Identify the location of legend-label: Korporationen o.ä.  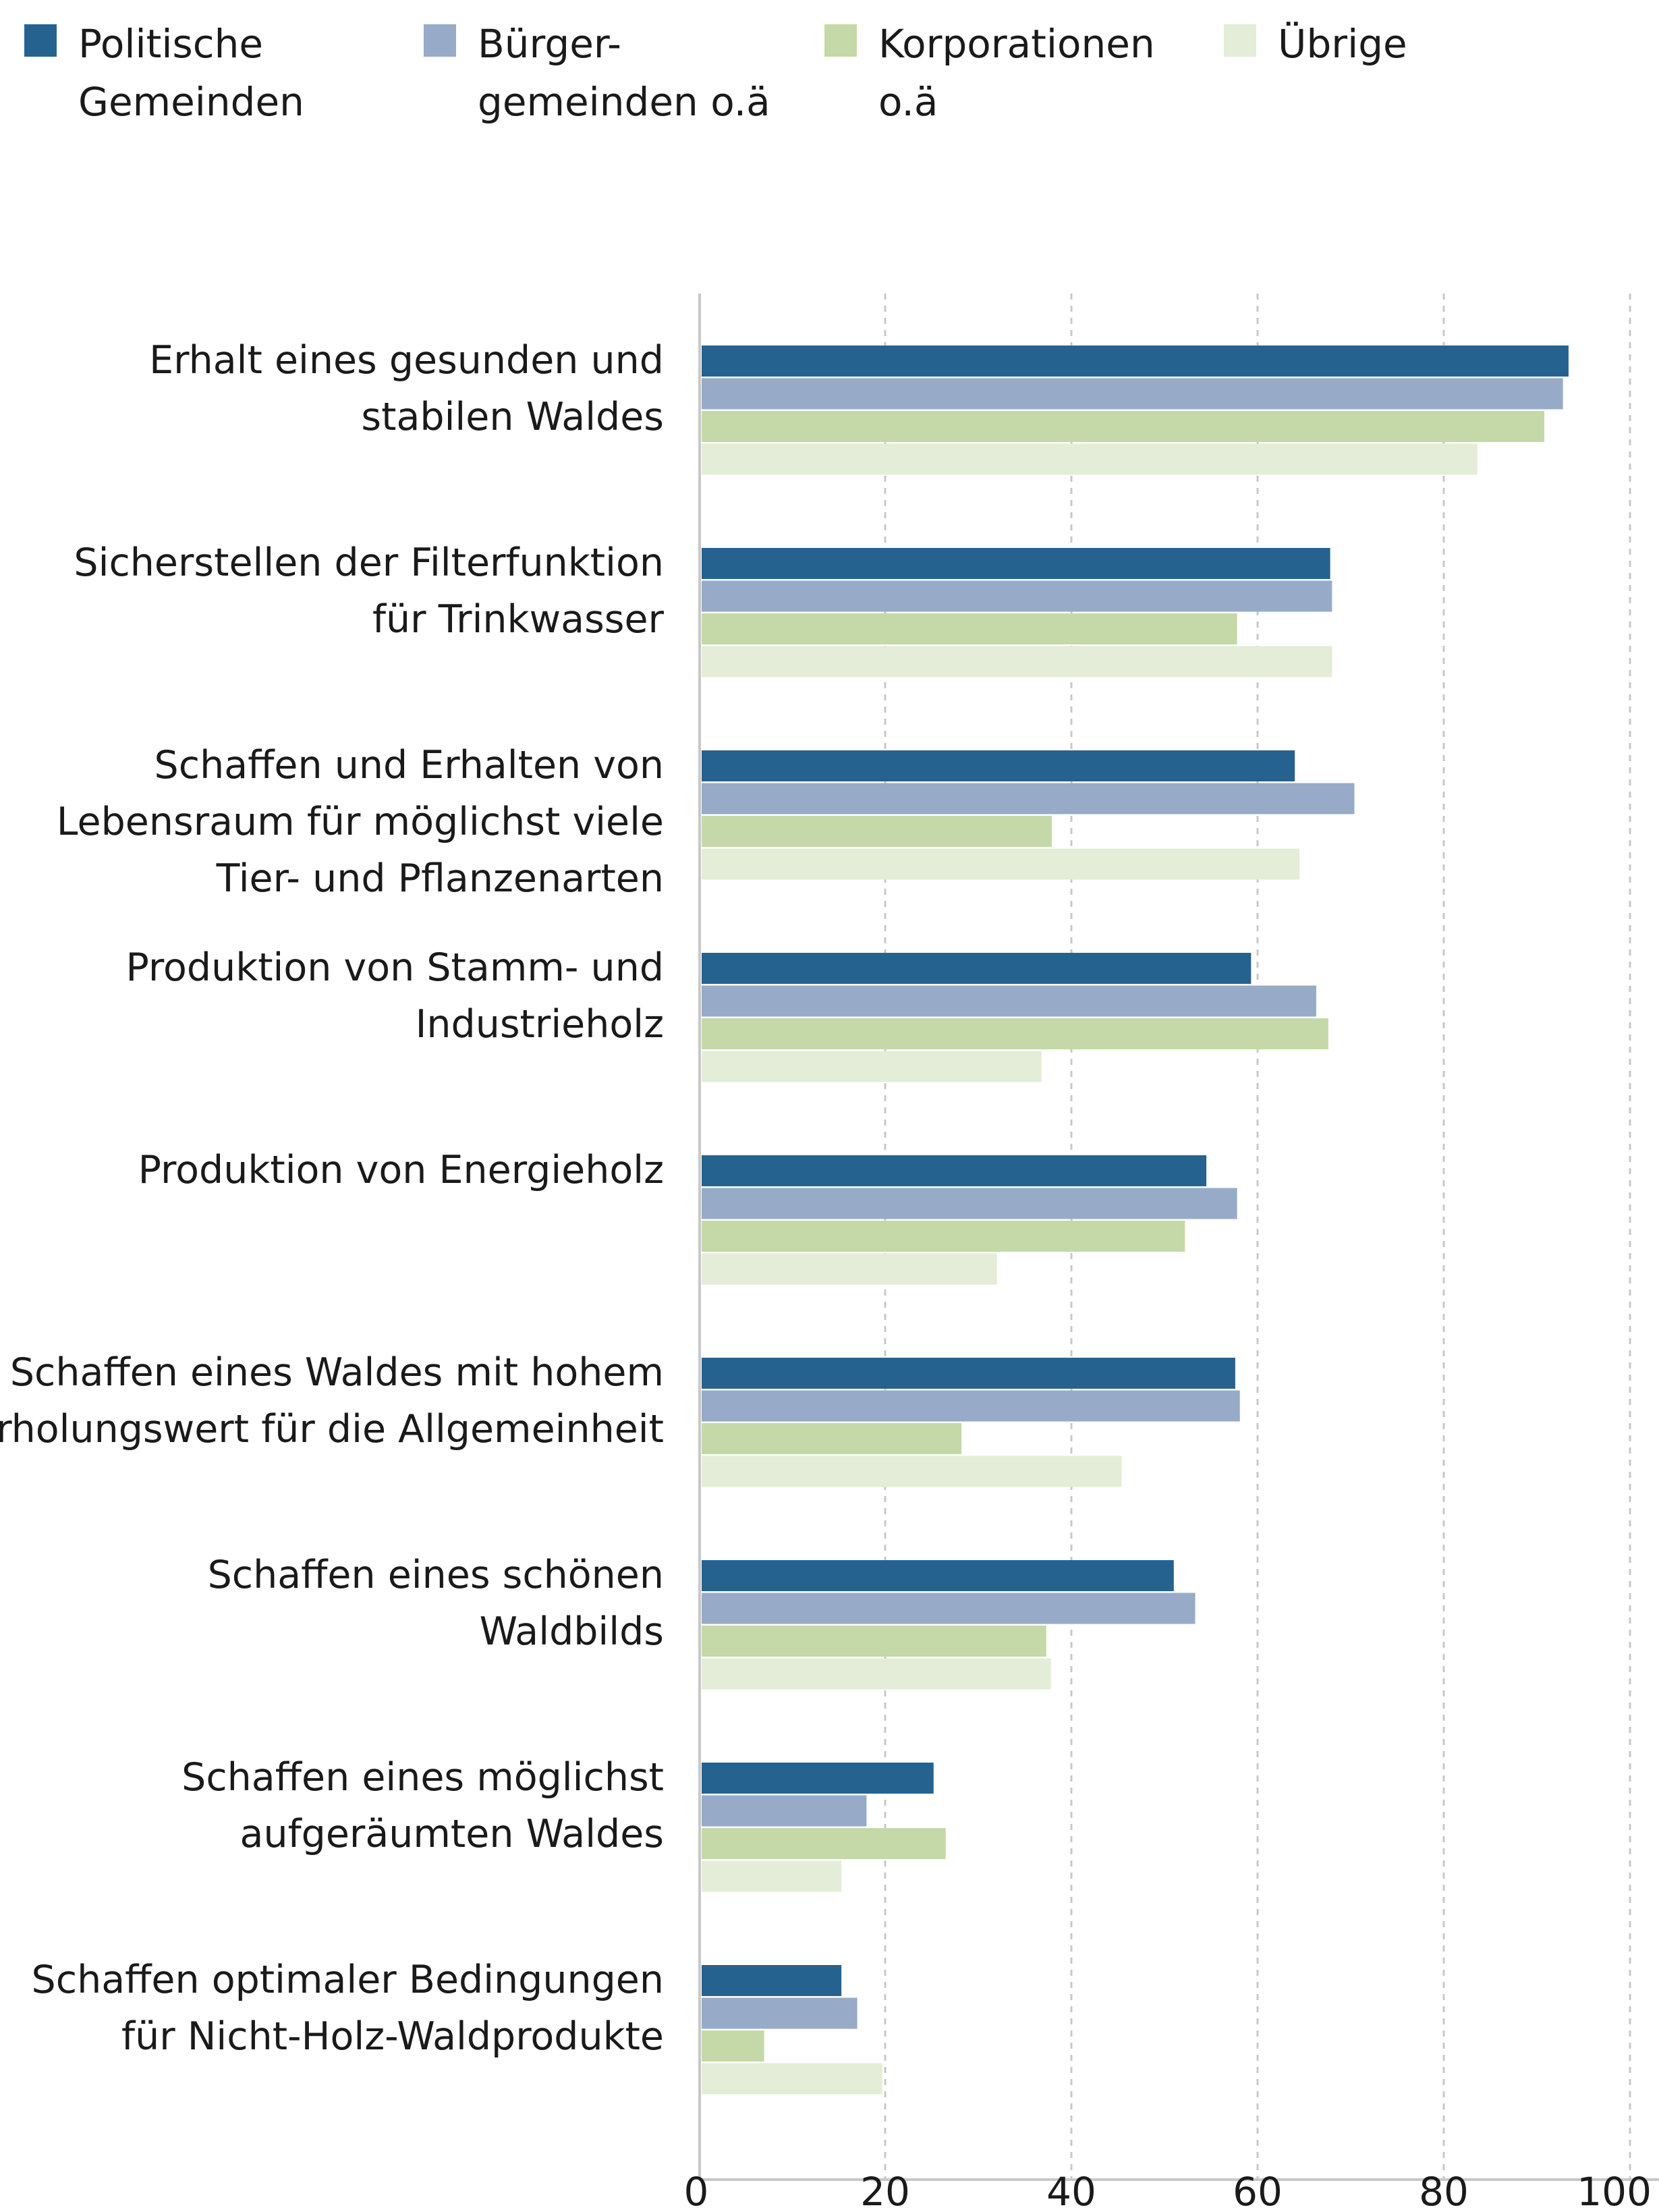
(1016, 73).